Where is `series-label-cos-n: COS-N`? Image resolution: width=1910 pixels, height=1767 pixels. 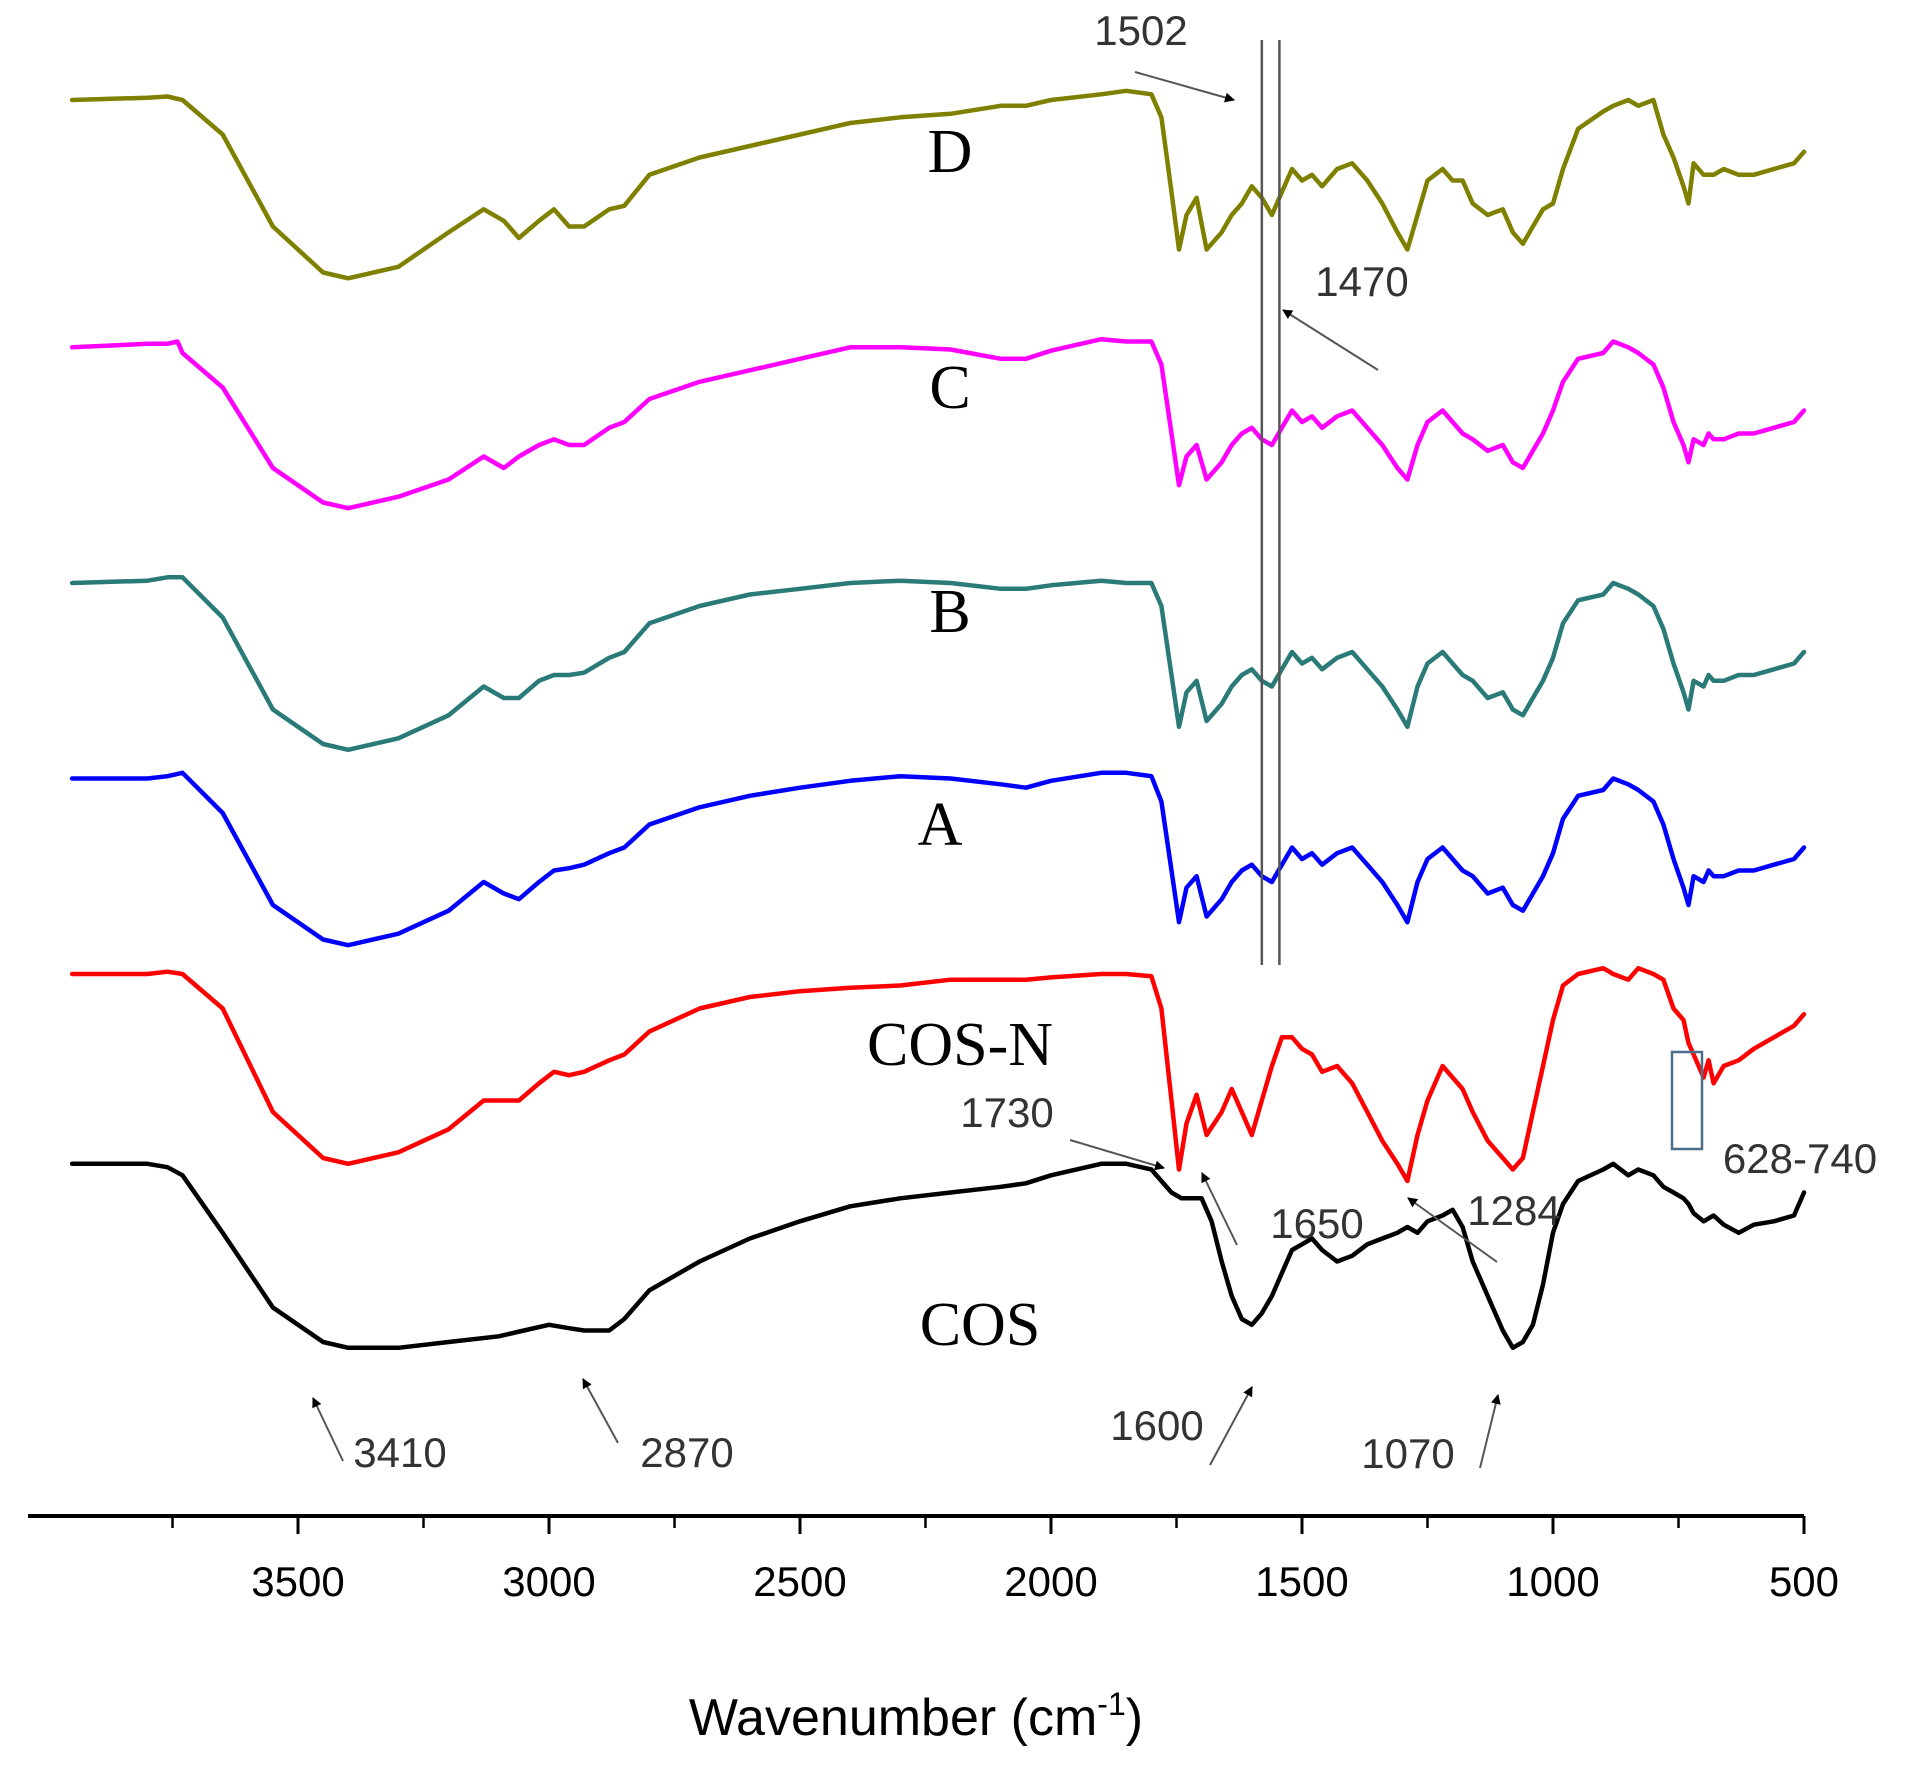
series-label-cos-n: COS-N is located at coordinates (960, 1045).